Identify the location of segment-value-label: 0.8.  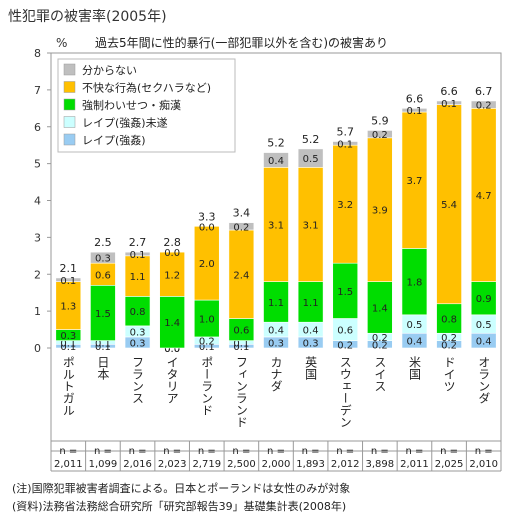
(449, 320).